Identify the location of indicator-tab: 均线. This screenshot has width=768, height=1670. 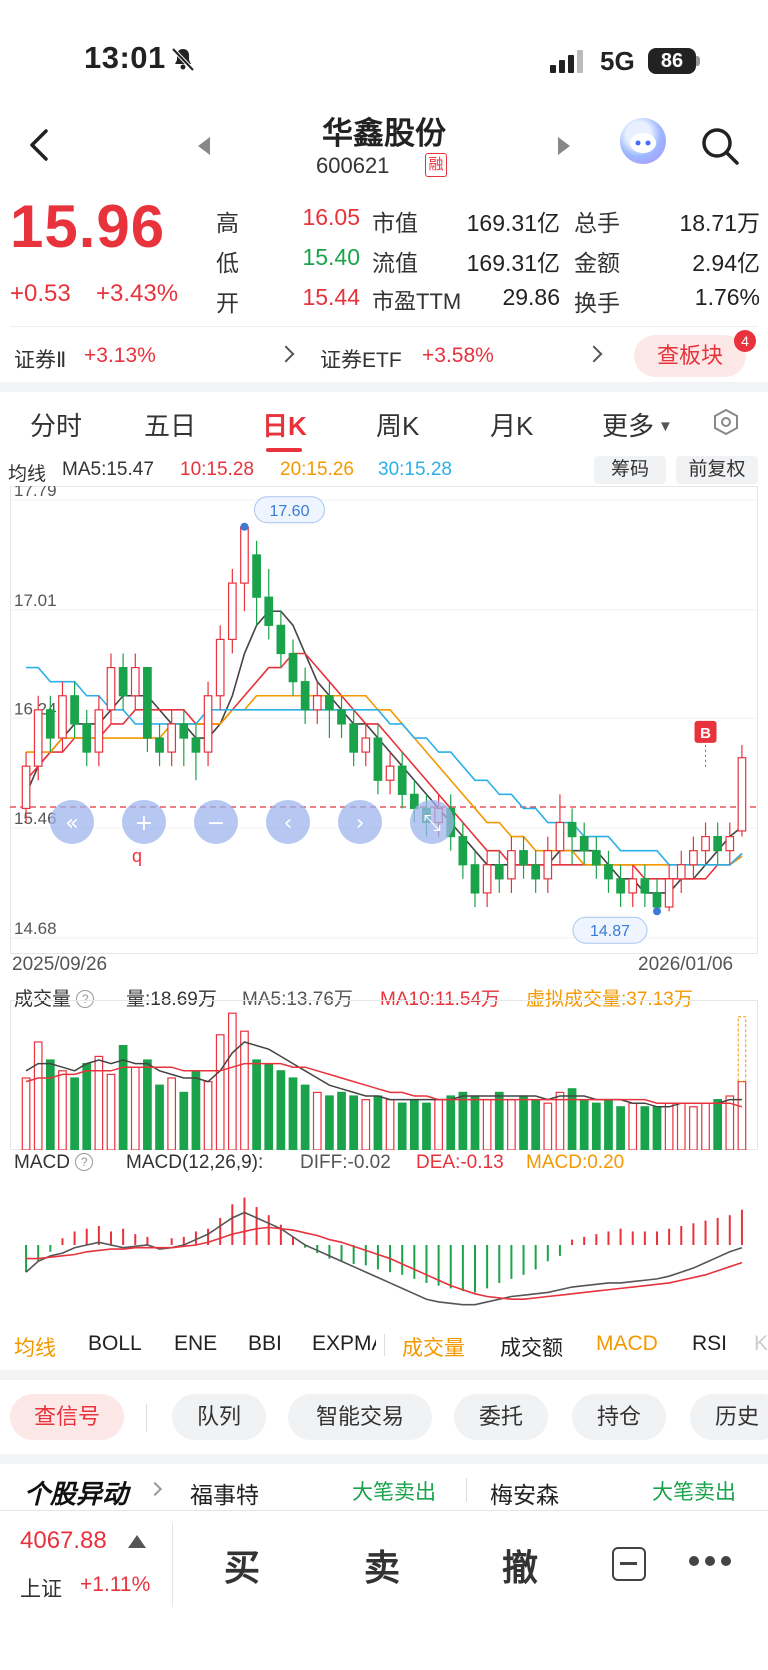
(35, 1348).